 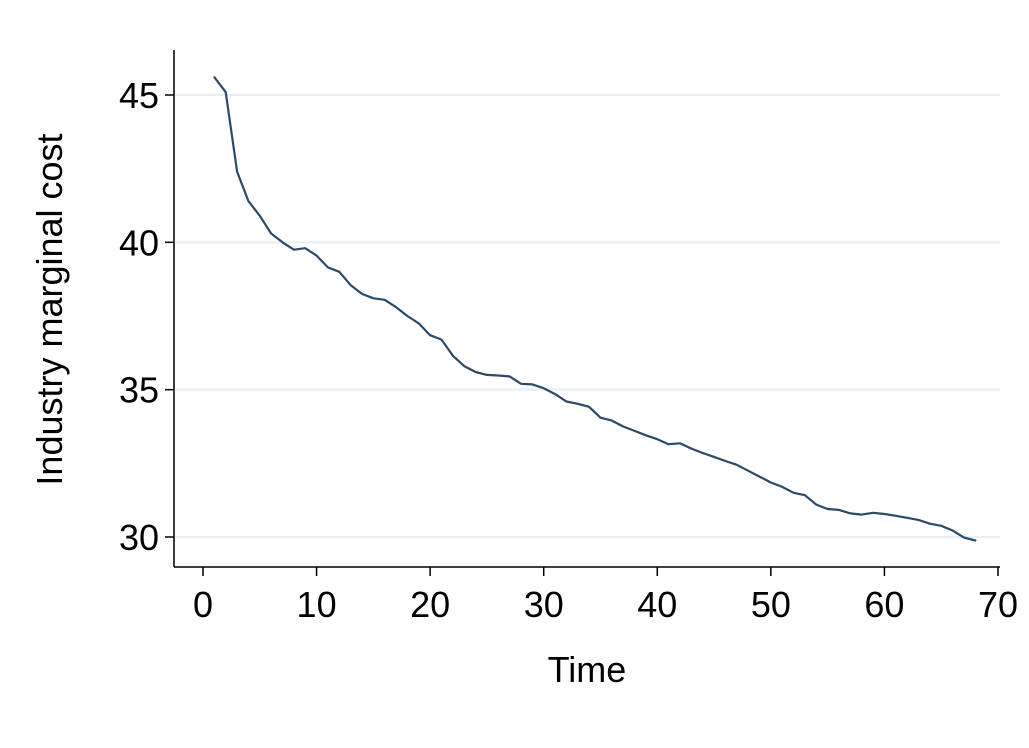 What do you see at coordinates (605, 596) in the screenshot?
I see `x-axis-ticks: 0 10 20 30 40 50 60 70` at bounding box center [605, 596].